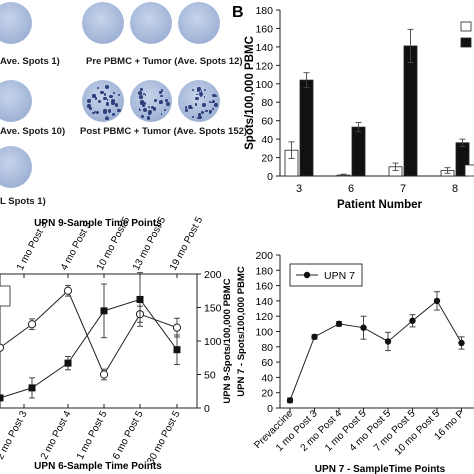 The width and height of the screenshot is (474, 474). I want to click on caption-well-row1-right: Pre PBMC + Tumor (Ave. Spots 12), so click(164, 61).